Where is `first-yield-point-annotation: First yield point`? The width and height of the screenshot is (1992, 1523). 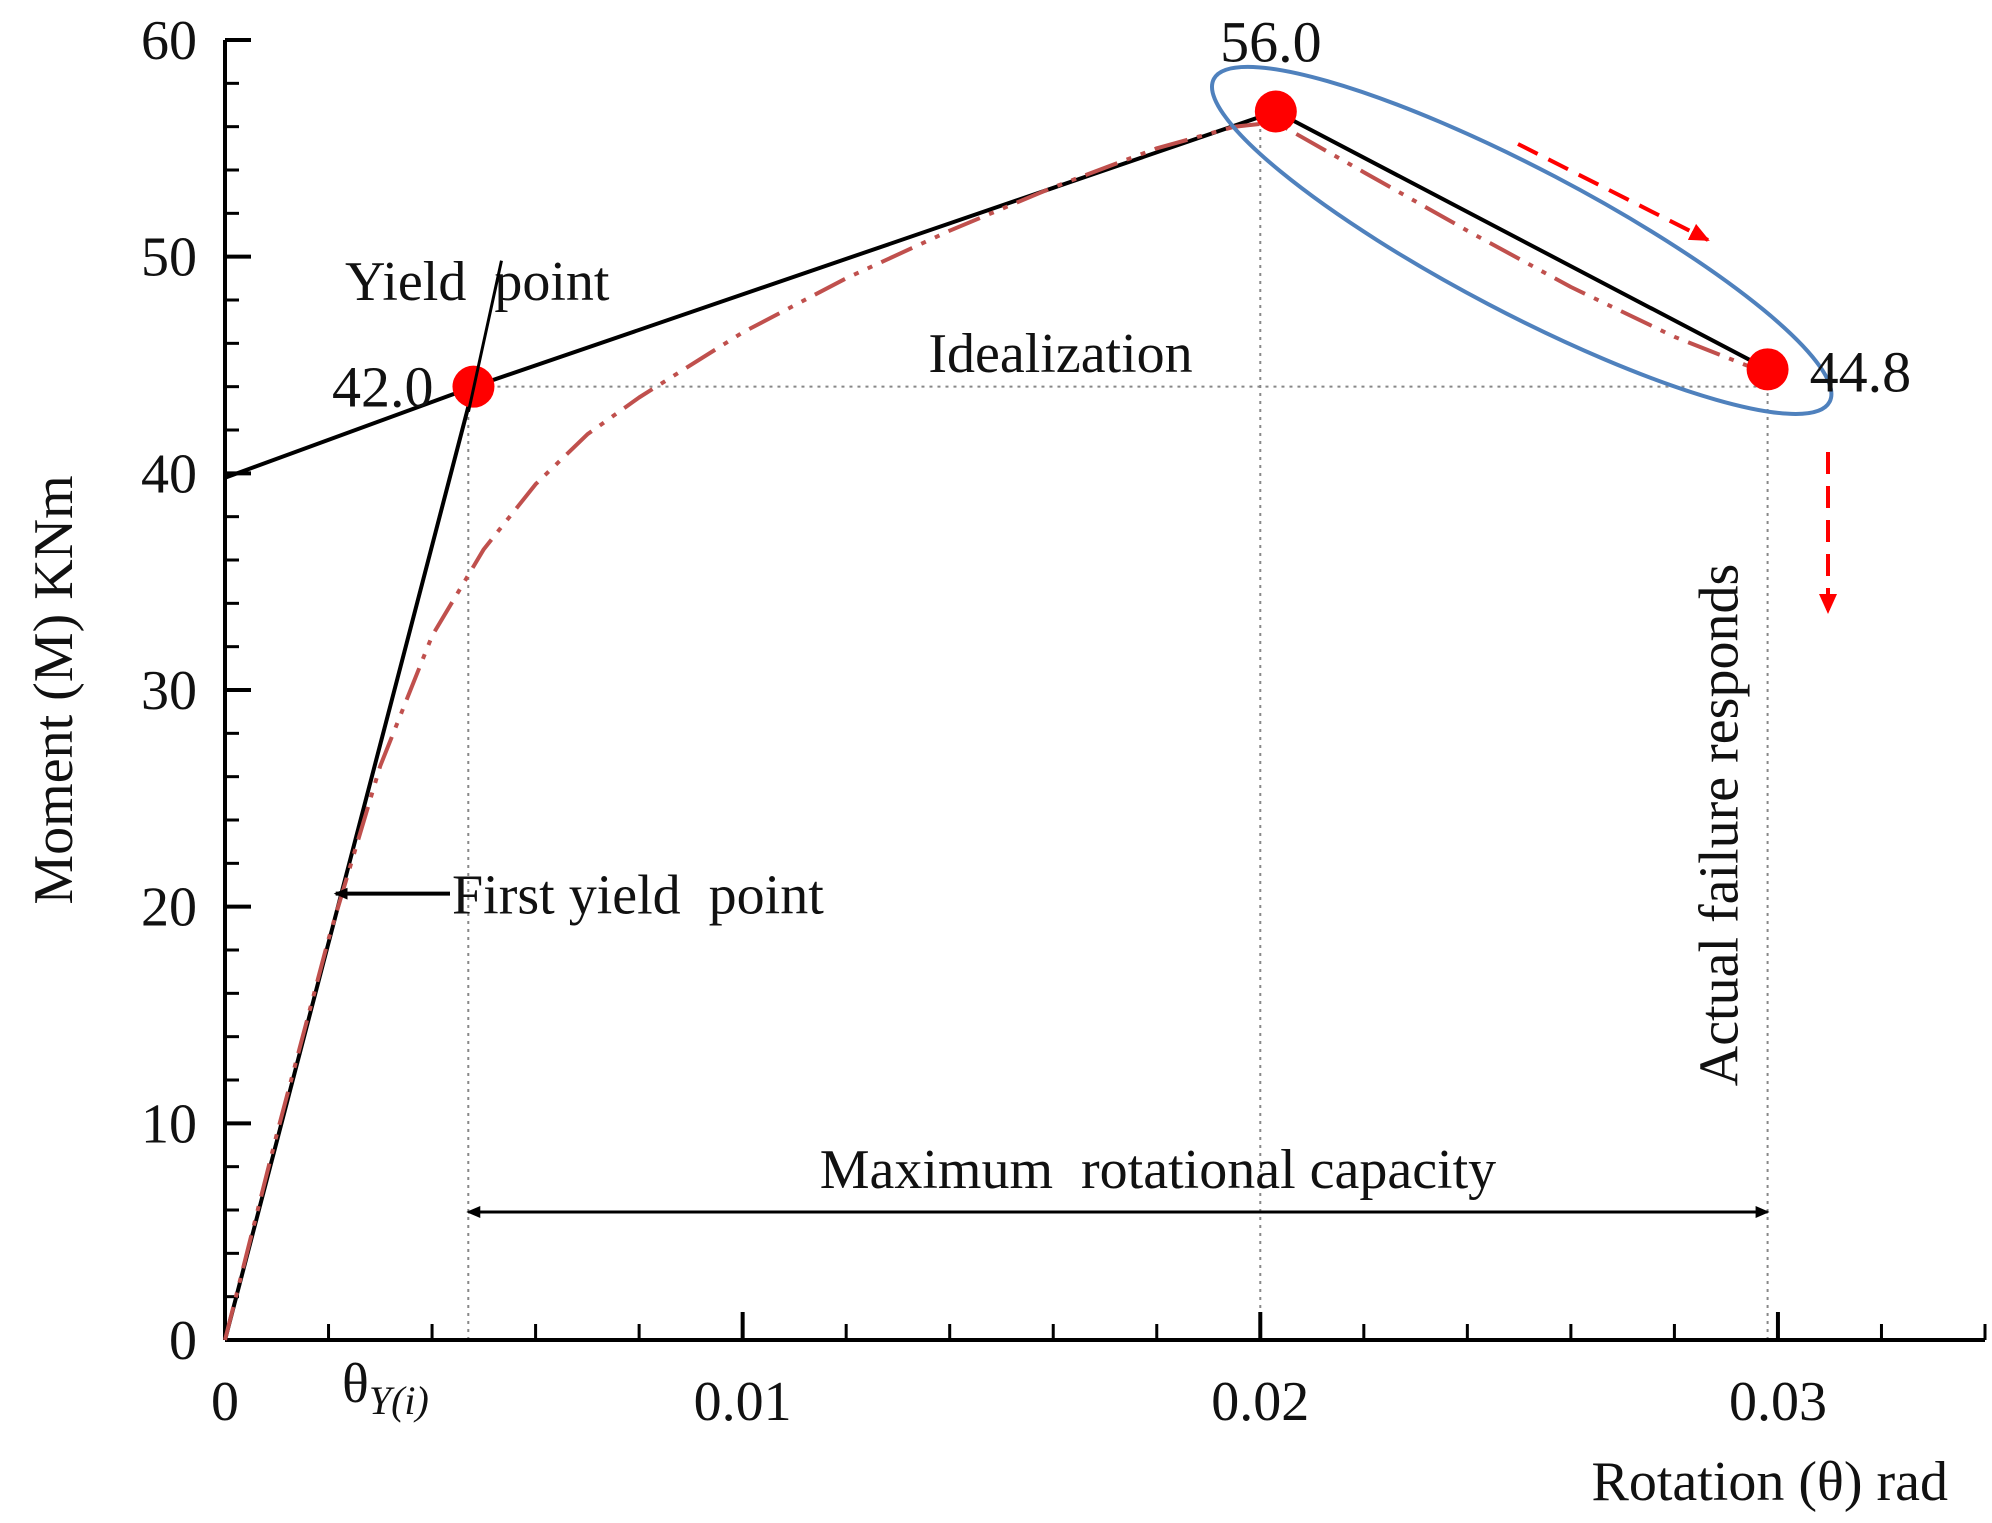 first-yield-point-annotation: First yield point is located at coordinates (638, 896).